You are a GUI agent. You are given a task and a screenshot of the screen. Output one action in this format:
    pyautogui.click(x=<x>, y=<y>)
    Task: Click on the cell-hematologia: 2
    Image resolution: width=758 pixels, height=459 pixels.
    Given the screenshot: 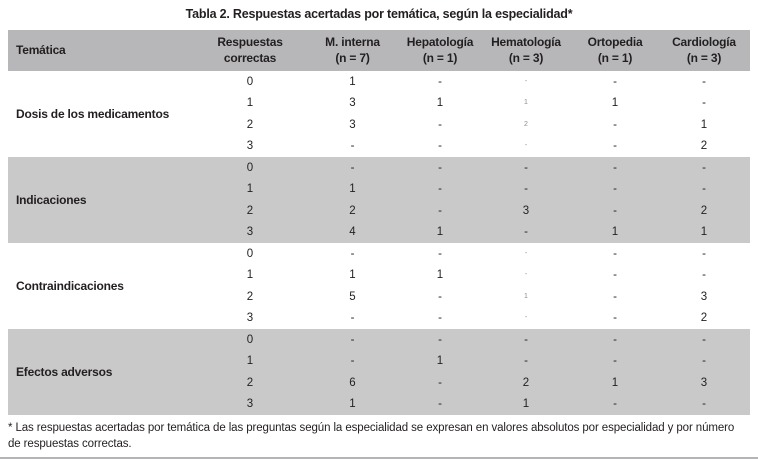 What is the action you would take?
    pyautogui.click(x=526, y=124)
    